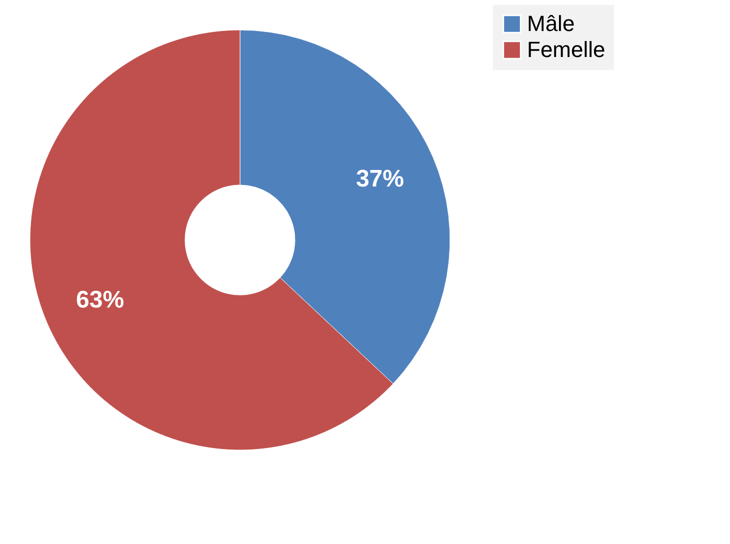 This screenshot has width=730, height=544. I want to click on legend-label: Femelle, so click(566, 49).